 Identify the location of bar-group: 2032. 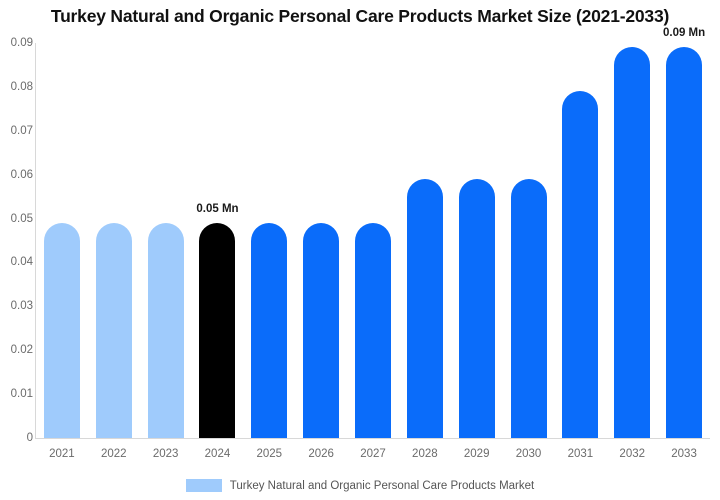
(632, 250).